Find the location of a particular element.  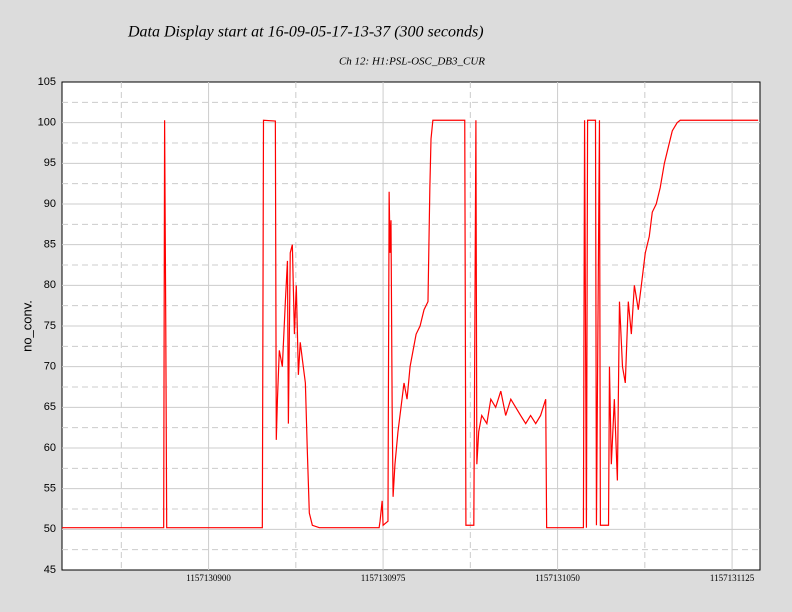

y-tick-label: 45 is located at coordinates (50, 570).